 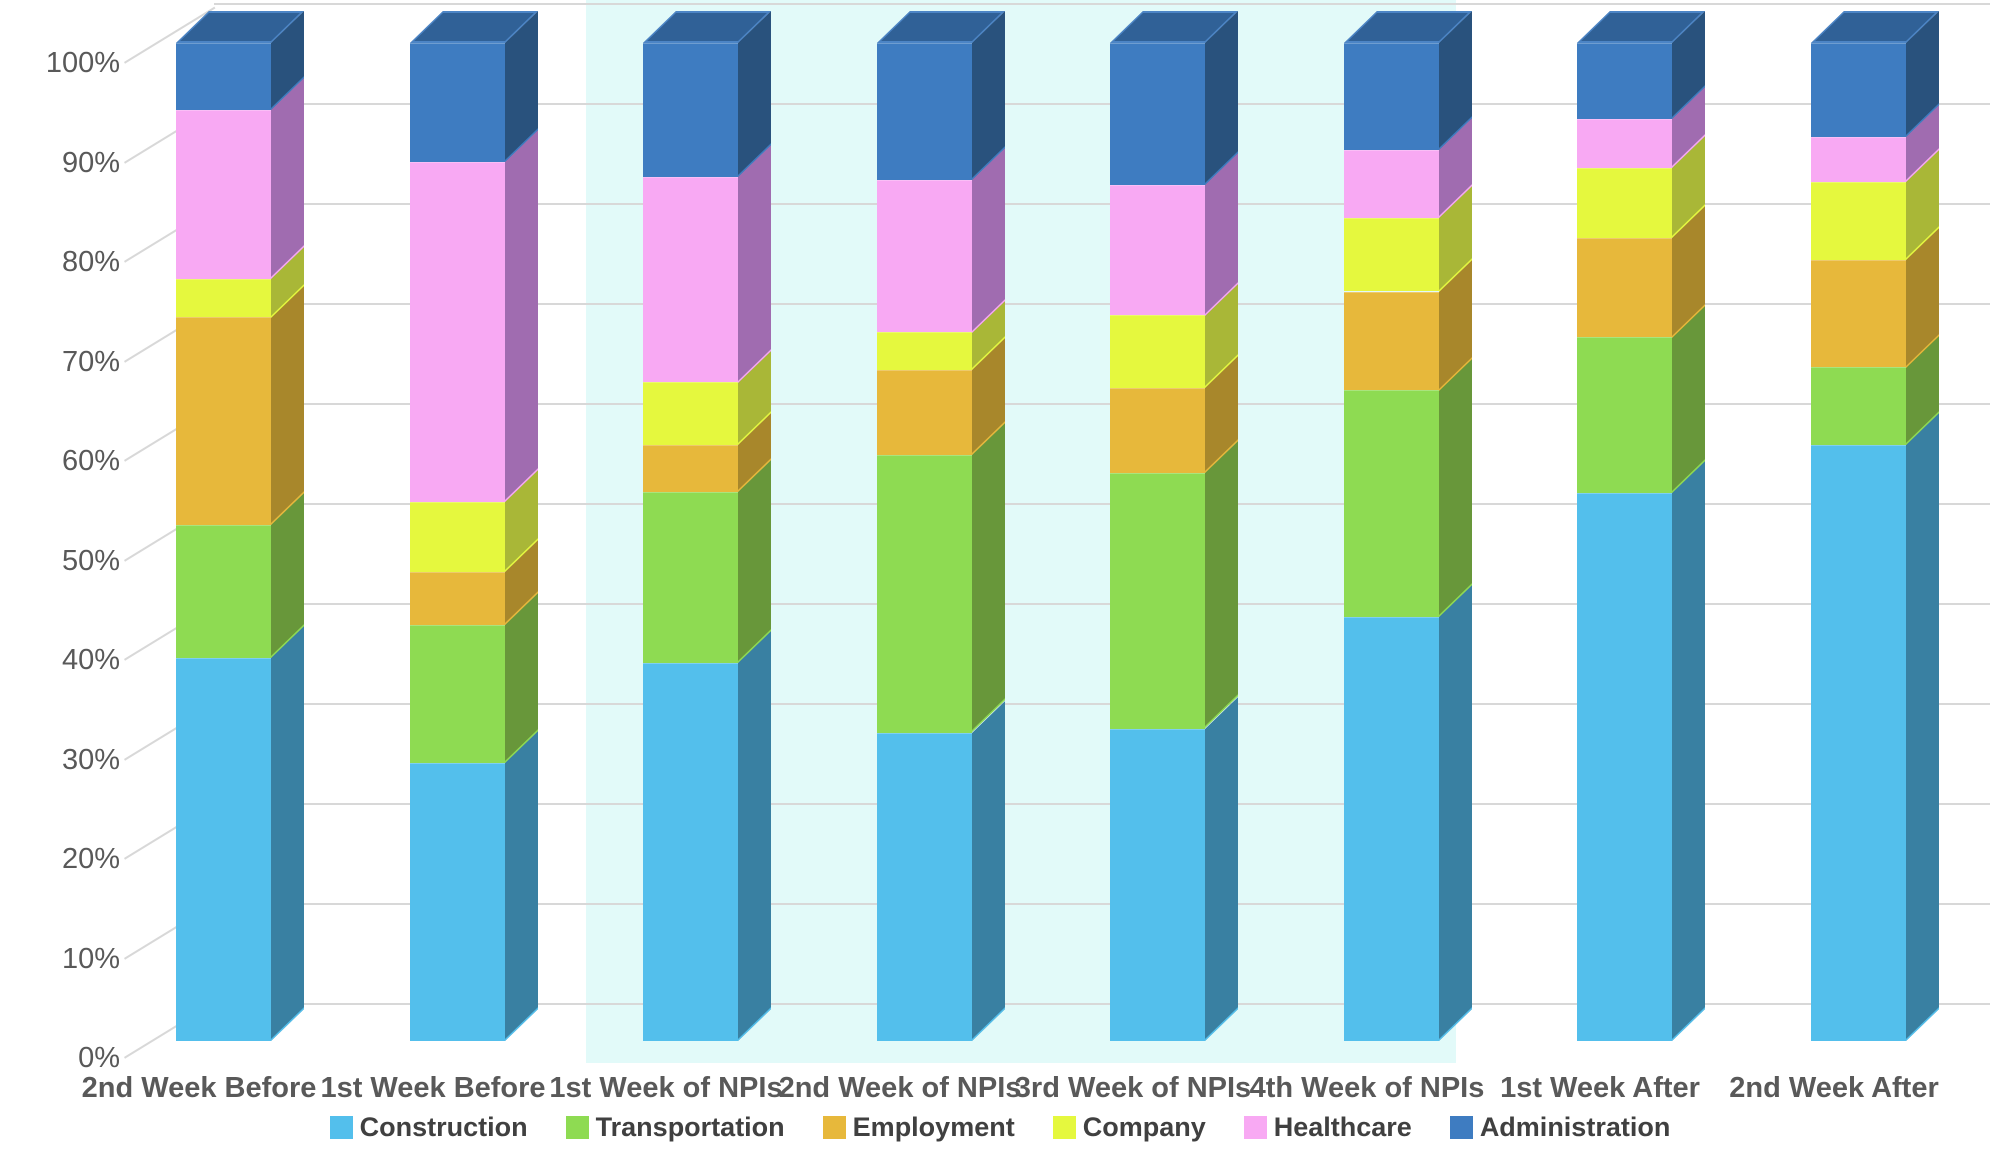 What do you see at coordinates (666, 1088) in the screenshot?
I see `x-axis-category-label: 1st Week of NPIs` at bounding box center [666, 1088].